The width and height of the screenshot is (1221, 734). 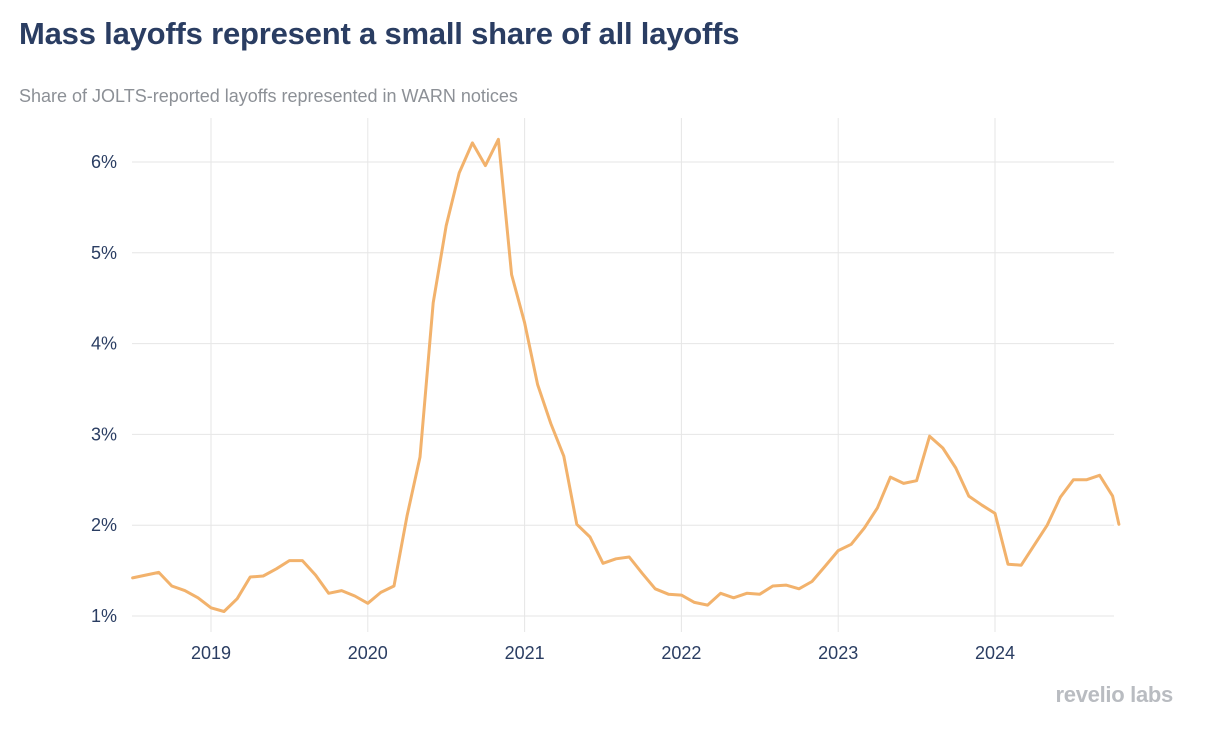 What do you see at coordinates (104, 253) in the screenshot?
I see `y-tick-label: 5%` at bounding box center [104, 253].